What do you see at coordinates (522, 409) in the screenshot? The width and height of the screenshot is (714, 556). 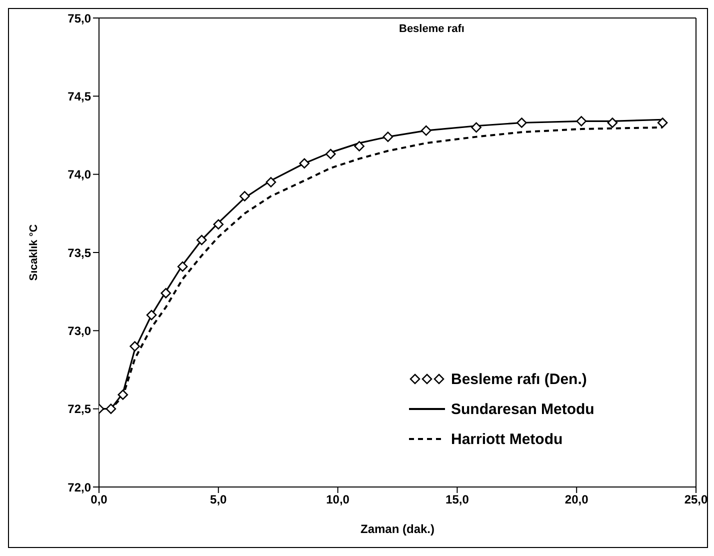 I see `legend-label: Sundaresan Metodu` at bounding box center [522, 409].